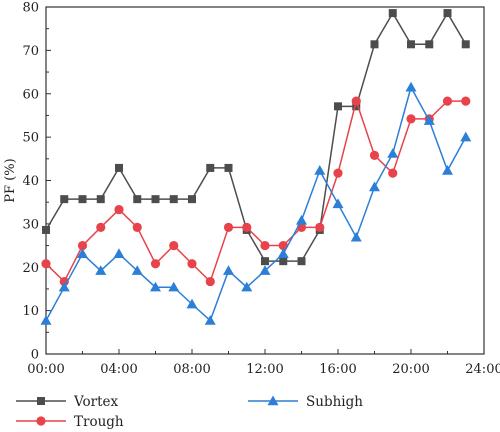  I want to click on y-tick-label: 30, so click(30, 224).